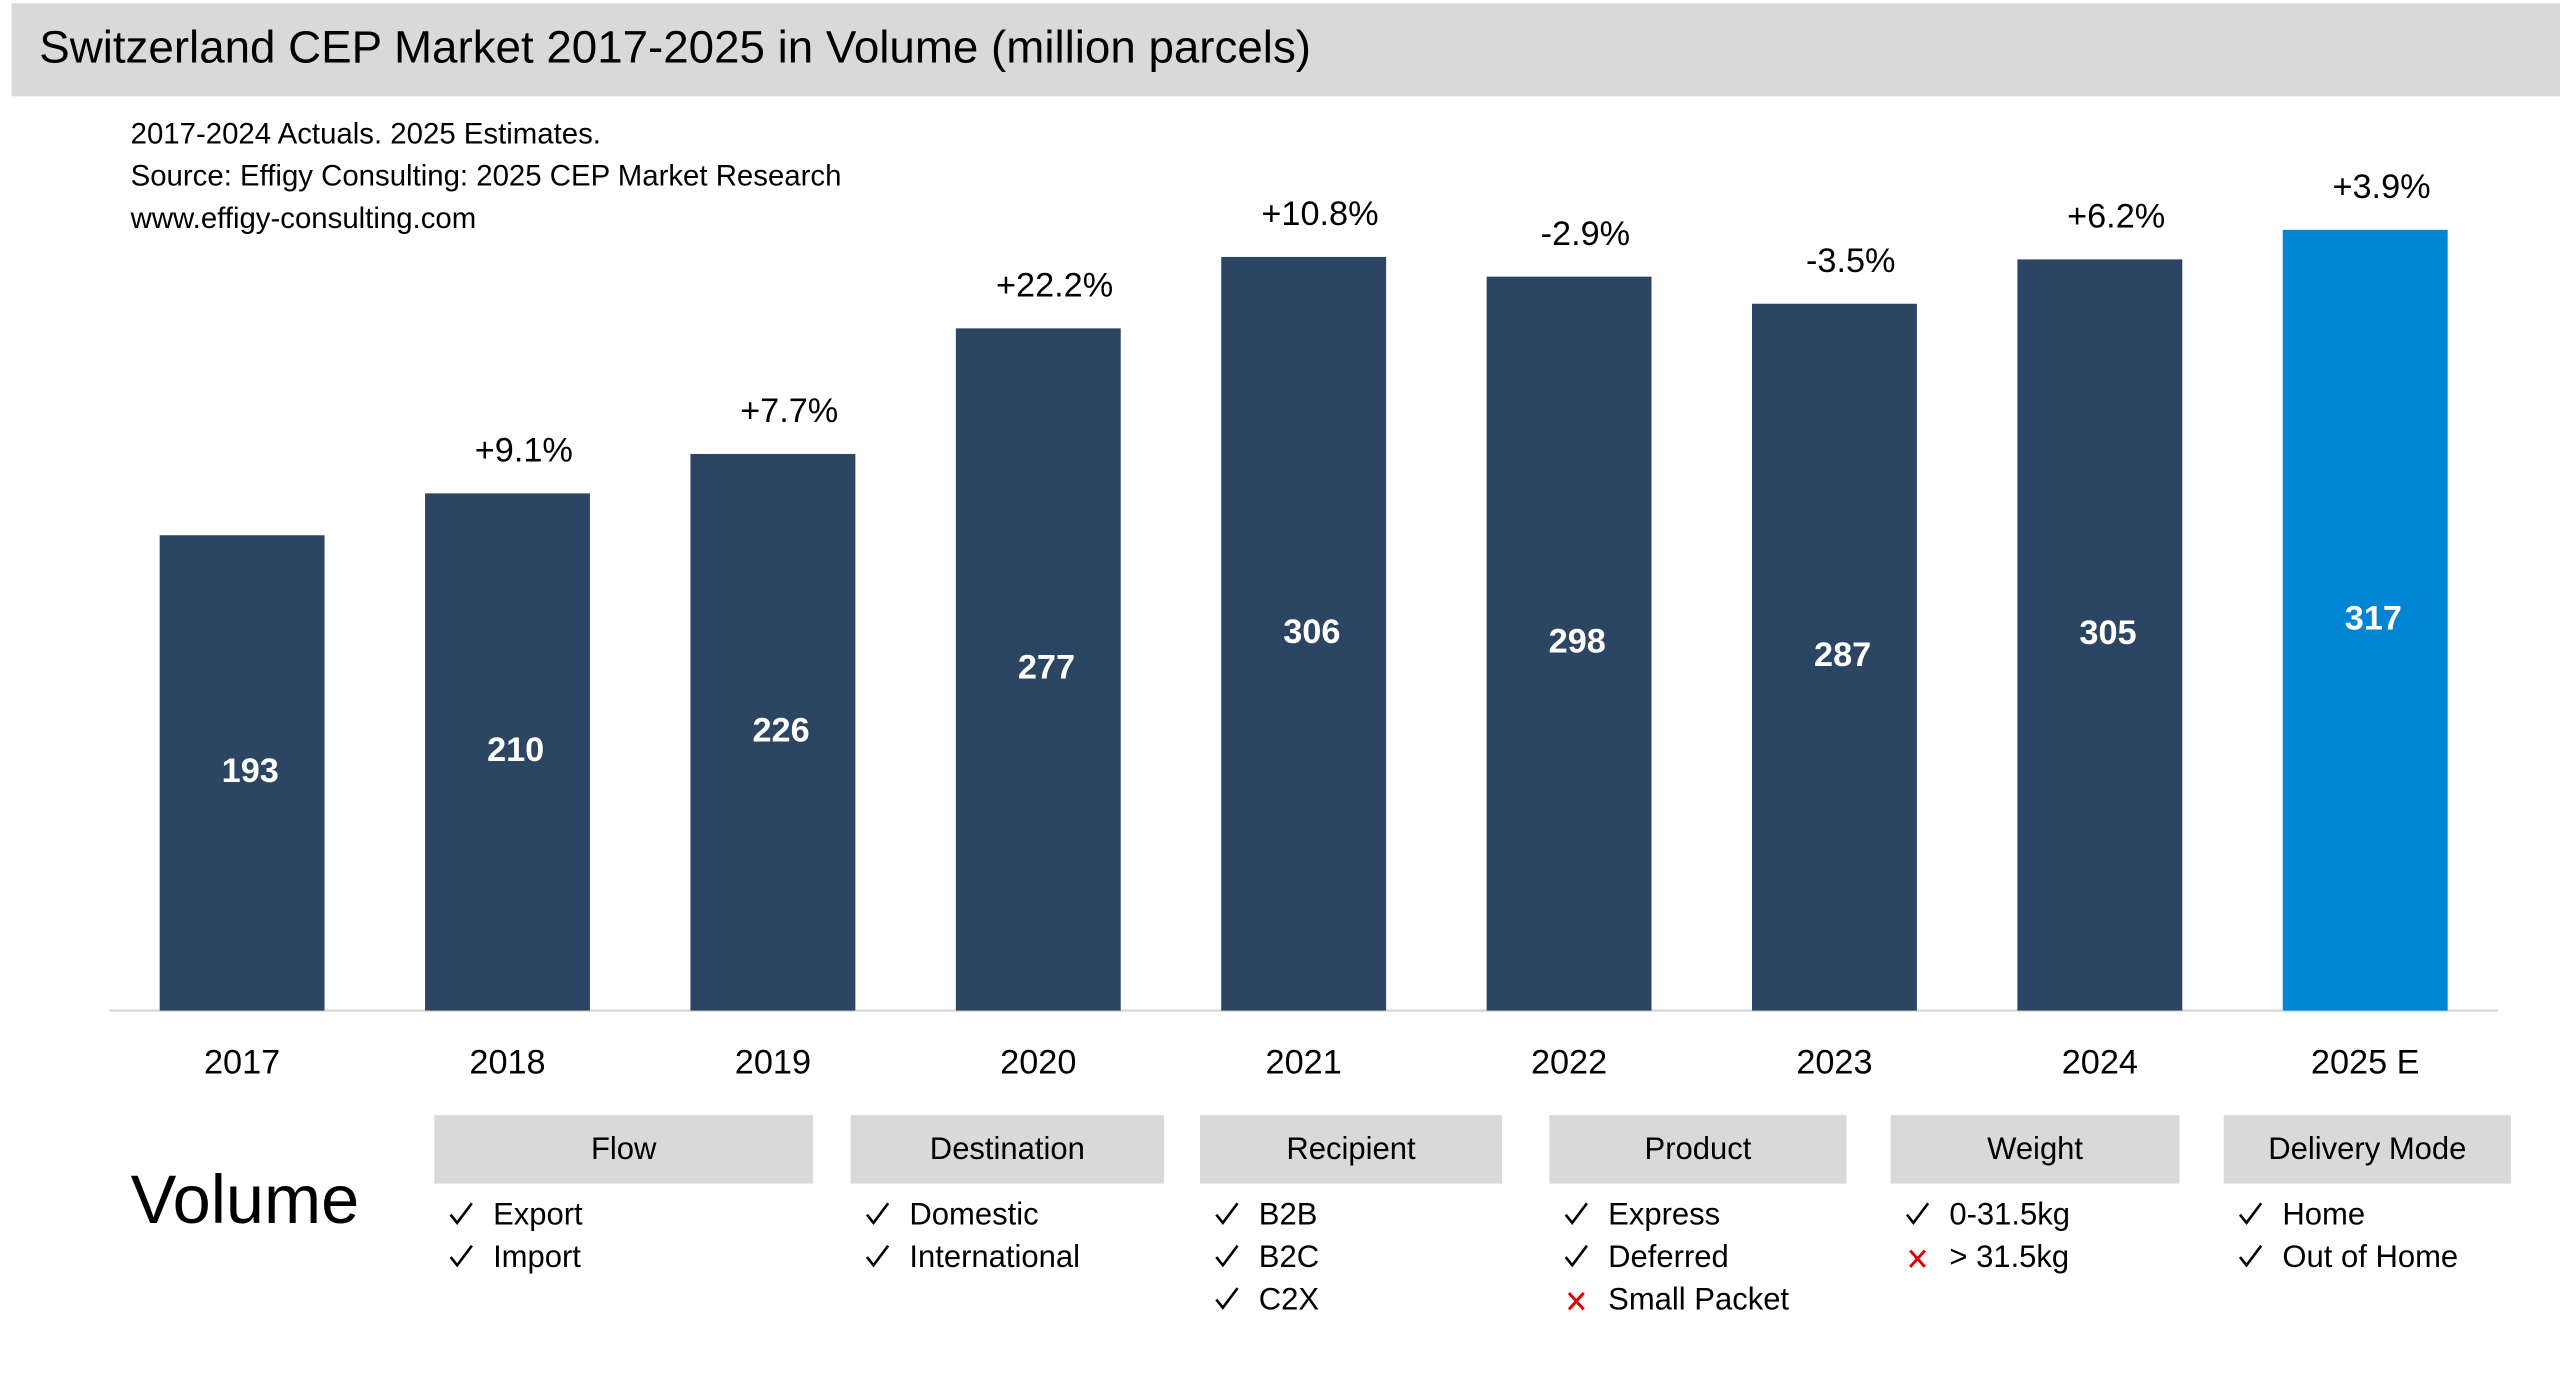 Image resolution: width=2560 pixels, height=1374 pixels. I want to click on note: 2017-2024 Actuals. 2025 Estimates., so click(366, 133).